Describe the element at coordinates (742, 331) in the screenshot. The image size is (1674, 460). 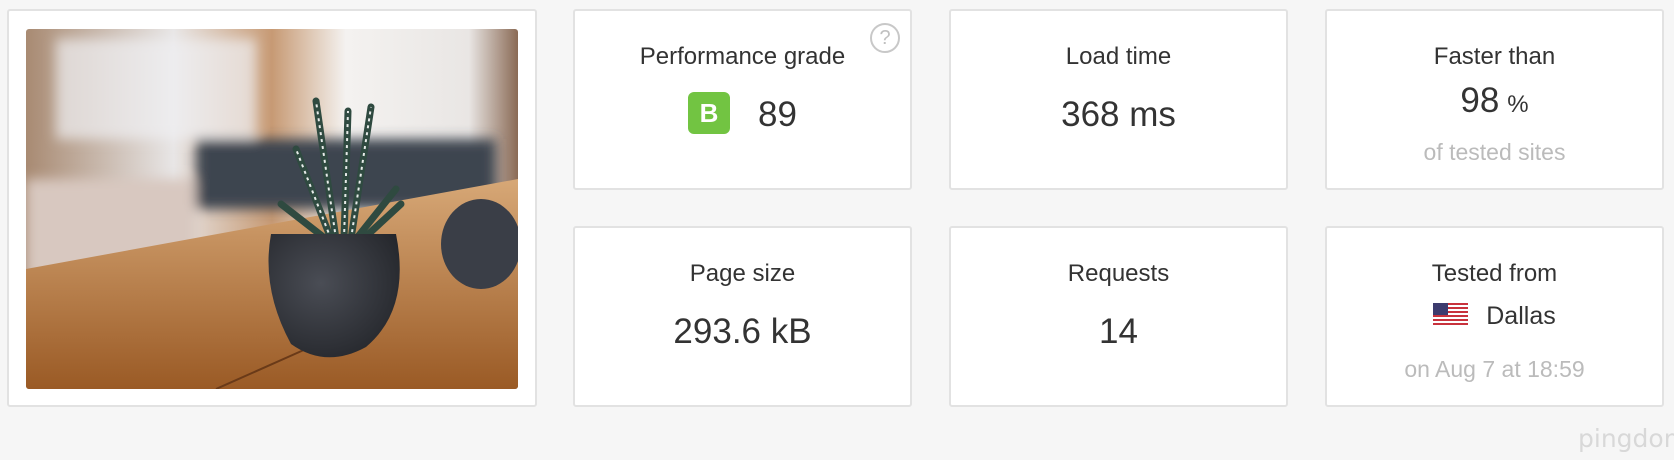
I see `page-size-value: 293.6 kB` at that location.